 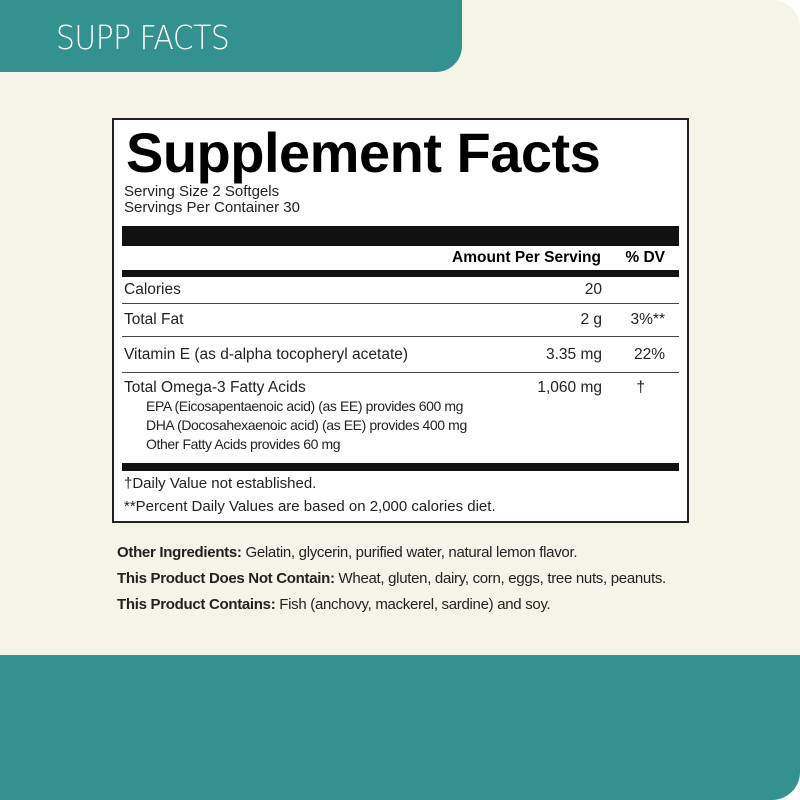 I want to click on col-amount: Amount Per Serving, so click(x=526, y=257).